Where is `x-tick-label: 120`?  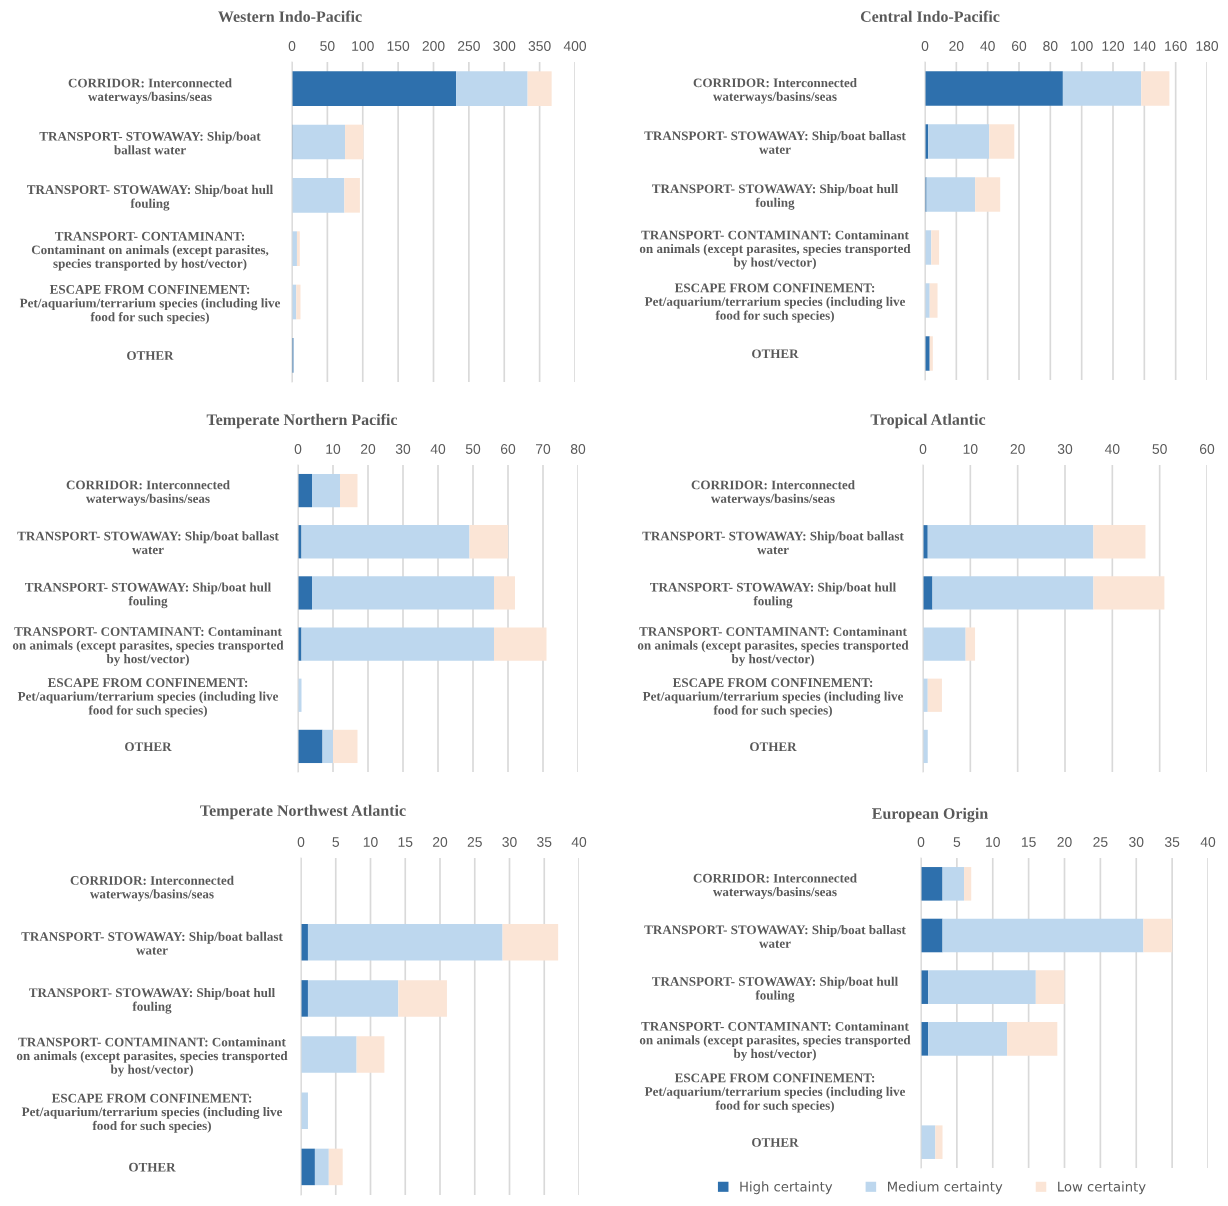
x-tick-label: 120 is located at coordinates (1113, 46).